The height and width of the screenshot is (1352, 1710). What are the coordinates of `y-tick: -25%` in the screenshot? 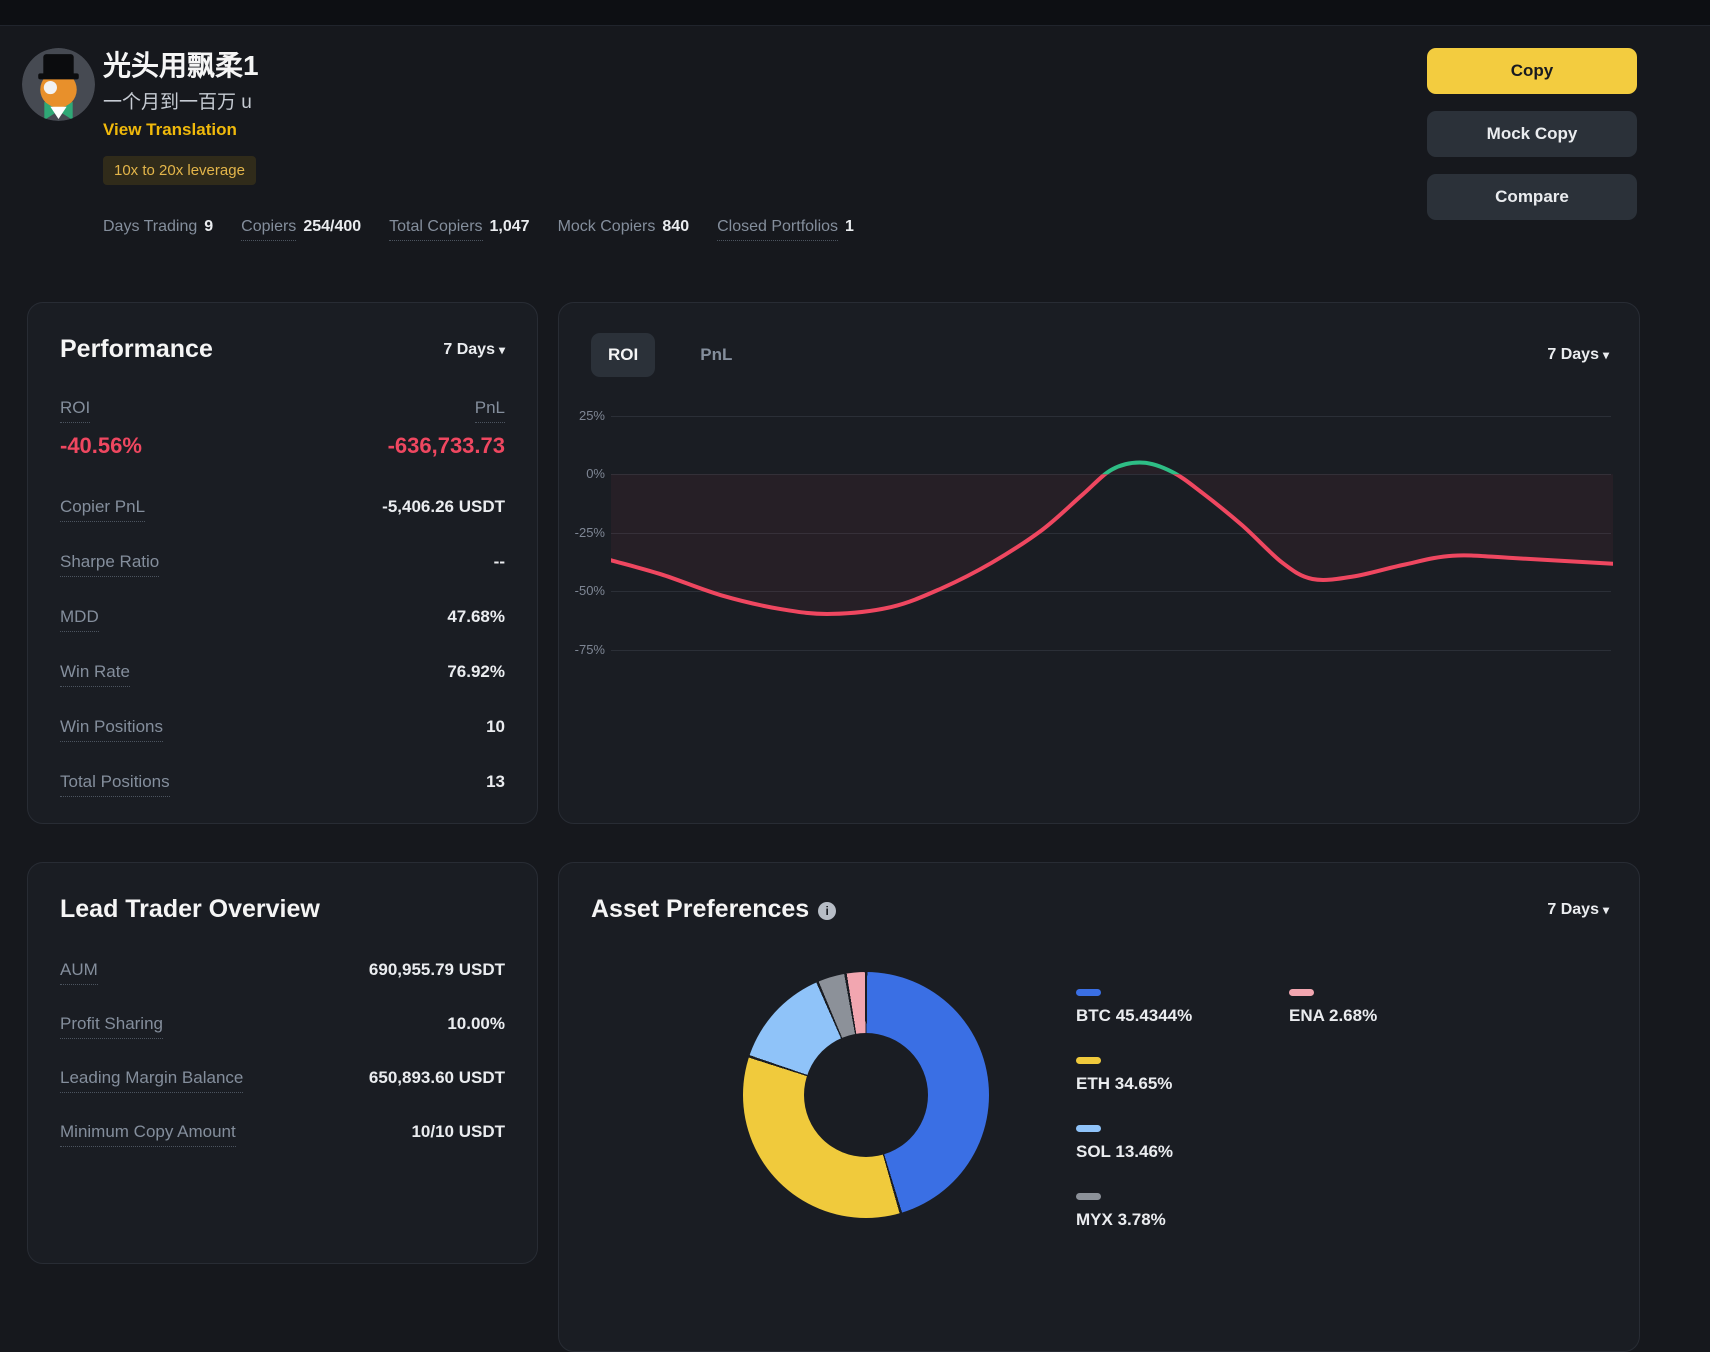 It's located at (589, 532).